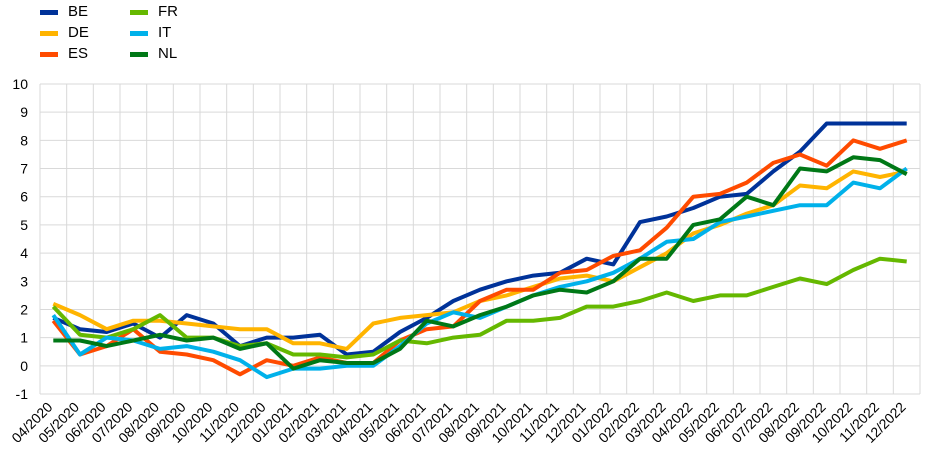  Describe the element at coordinates (20, 239) in the screenshot. I see `y-axis: -1 0 1 2 3 4 5 6 7 8 9 10` at that location.